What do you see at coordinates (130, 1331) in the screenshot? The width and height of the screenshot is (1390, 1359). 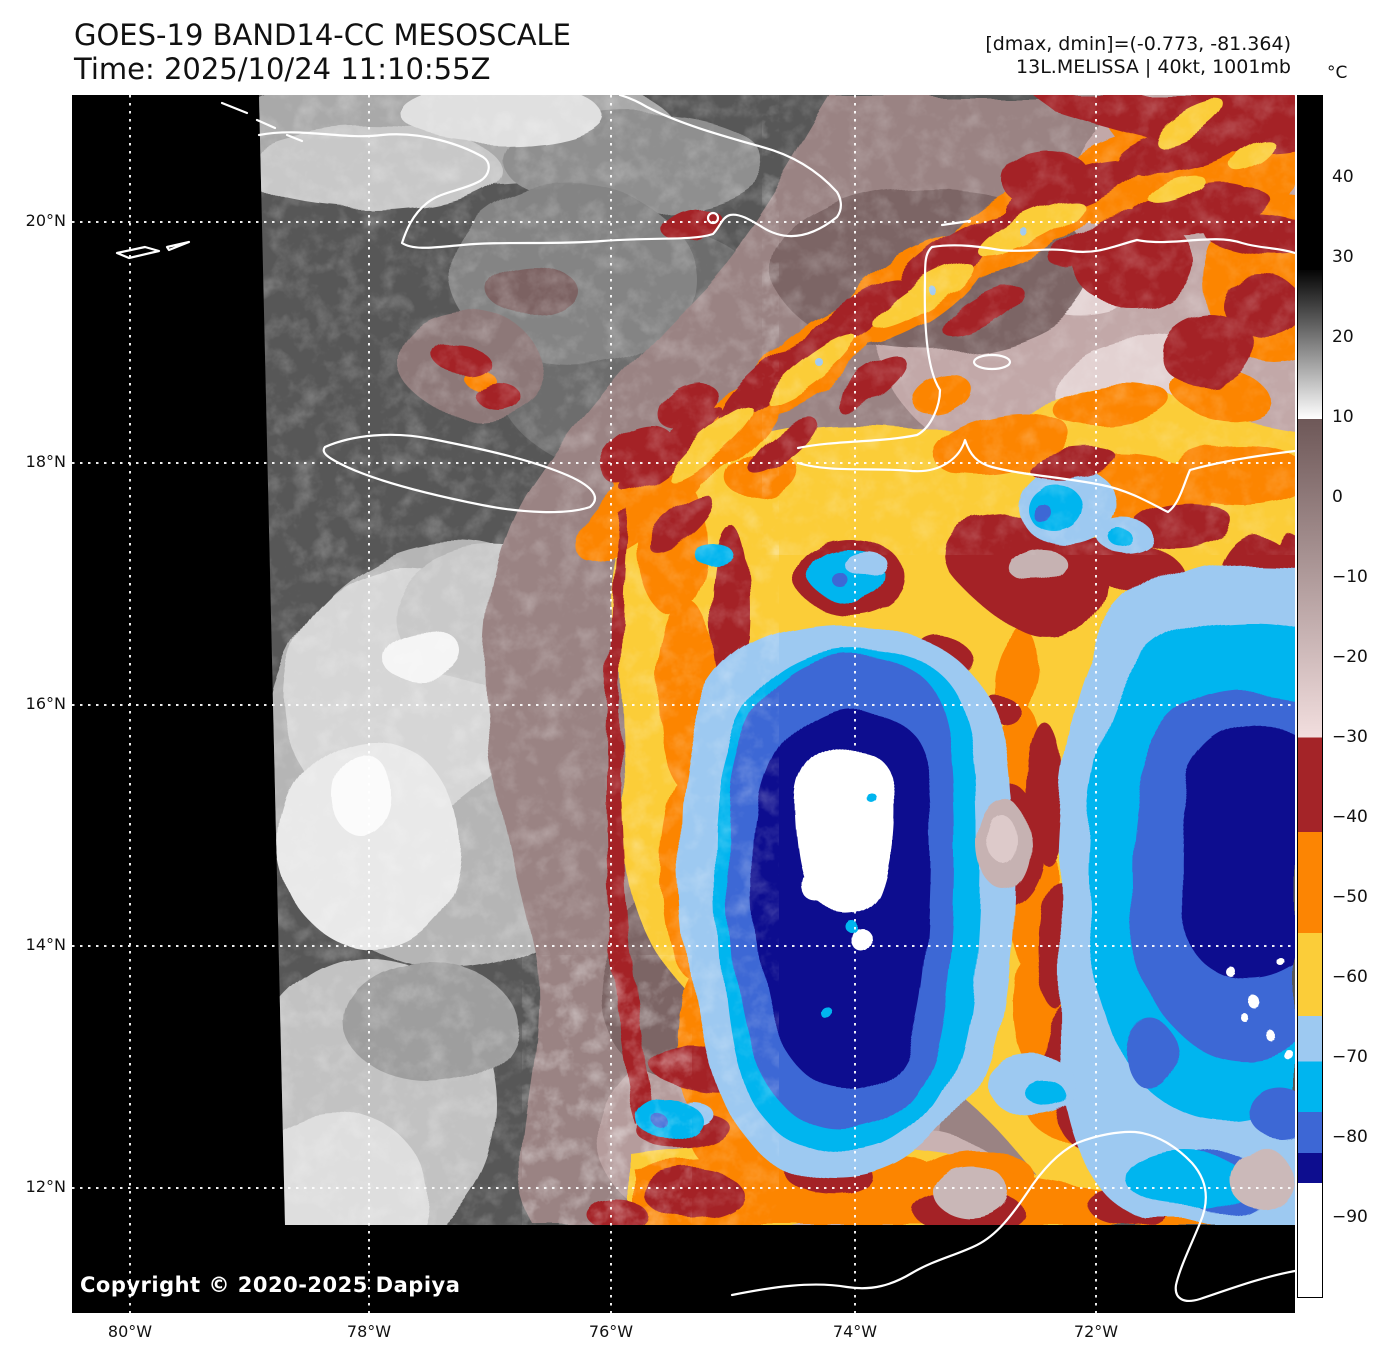 I see `lon-tick-80°W: 80°W` at bounding box center [130, 1331].